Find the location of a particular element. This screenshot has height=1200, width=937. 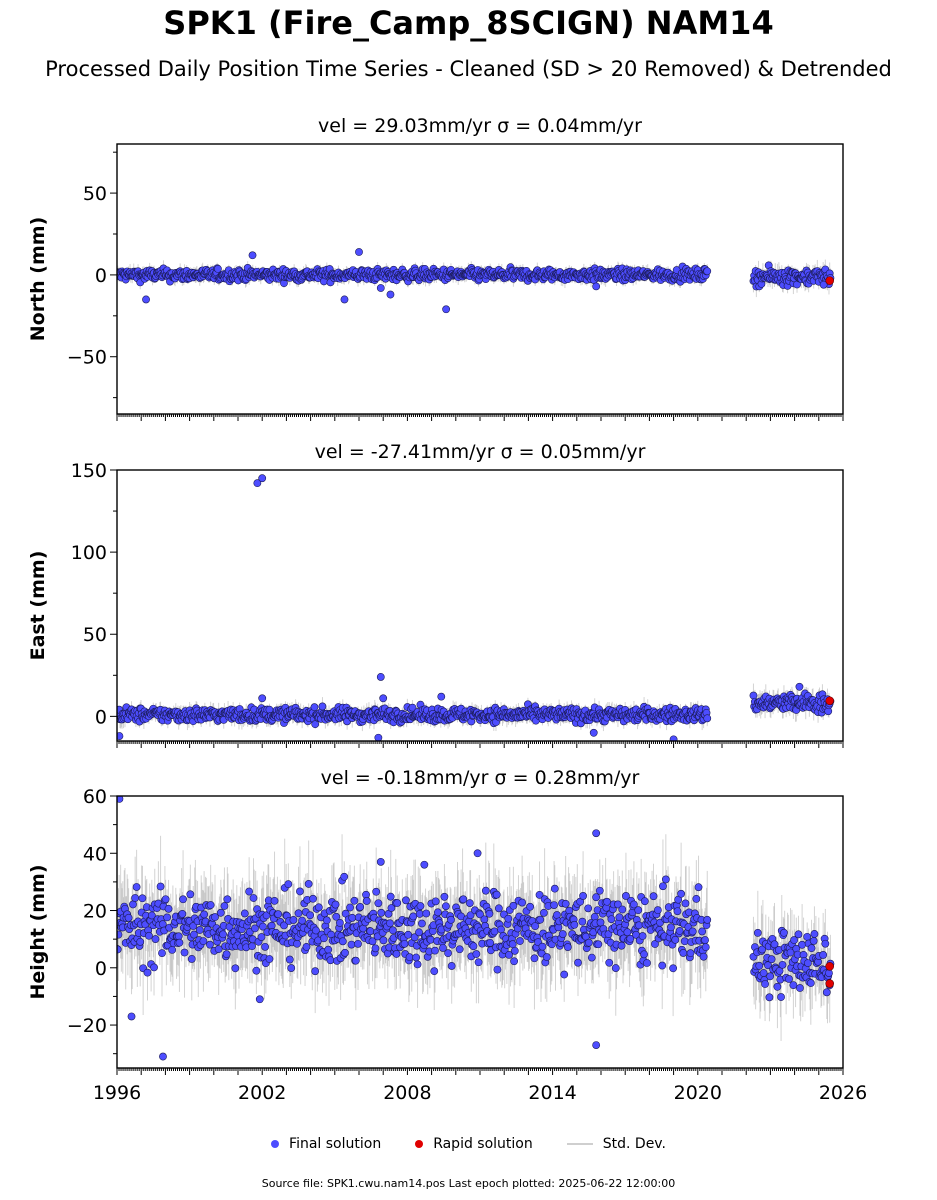

y-axis-label: North (mm) is located at coordinates (38, 279).